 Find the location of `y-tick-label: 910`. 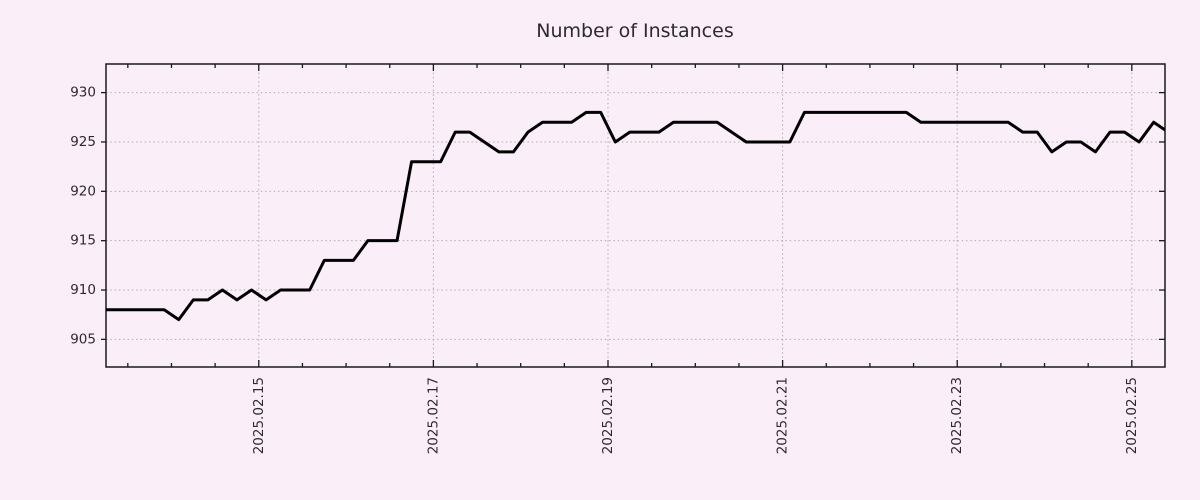

y-tick-label: 910 is located at coordinates (83, 290).